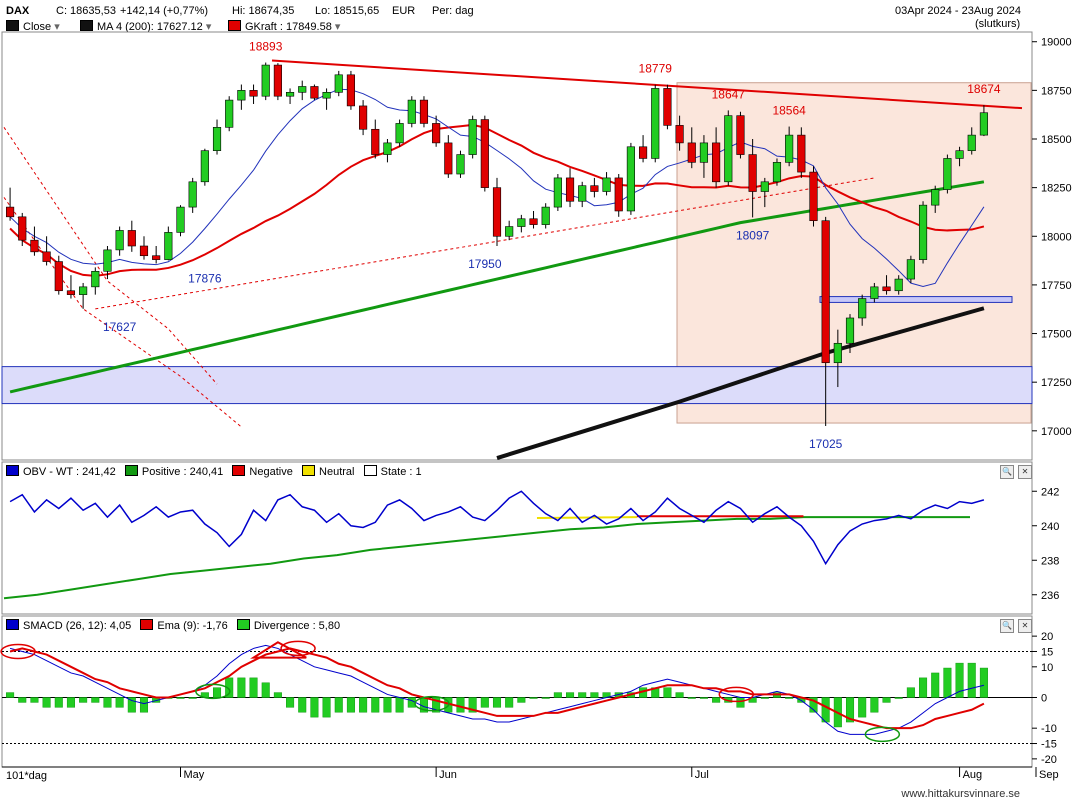 Image resolution: width=1080 pixels, height=800 pixels. I want to click on legend-gkraft: GKraft : 17849.58 ▾, so click(284, 26).